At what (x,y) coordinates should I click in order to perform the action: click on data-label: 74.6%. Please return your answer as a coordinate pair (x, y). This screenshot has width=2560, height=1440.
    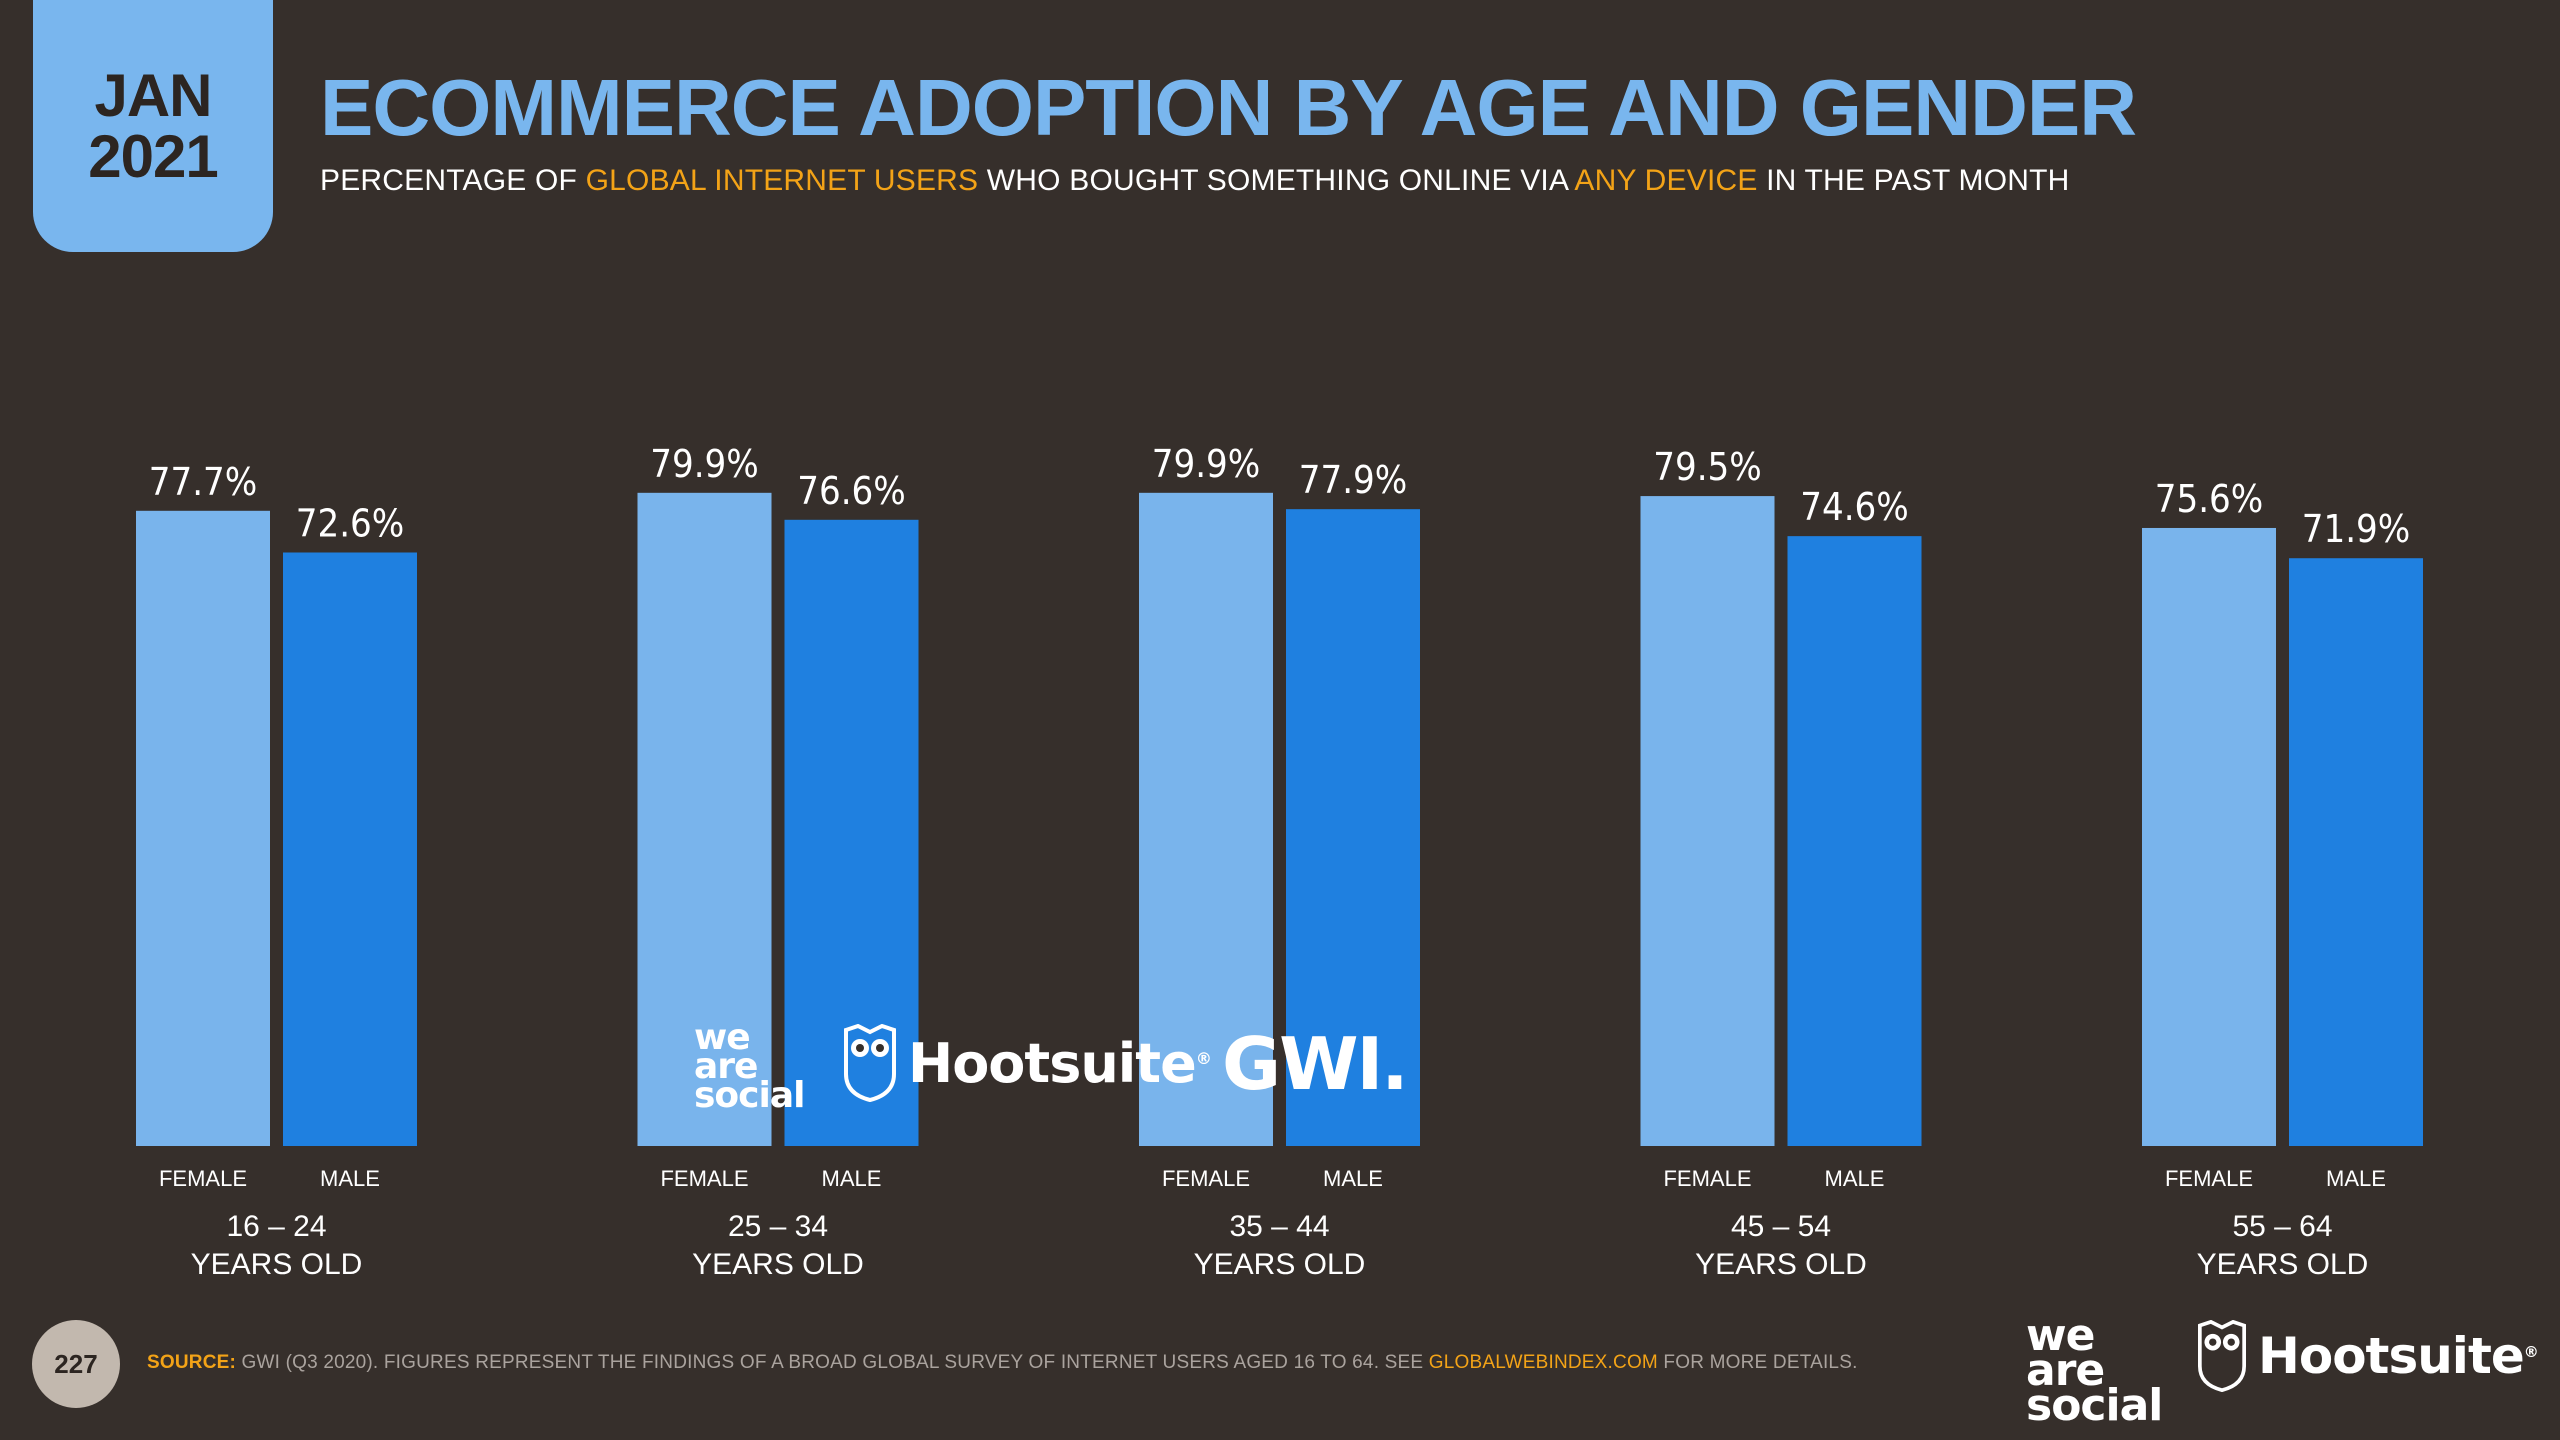
    Looking at the image, I should click on (1854, 507).